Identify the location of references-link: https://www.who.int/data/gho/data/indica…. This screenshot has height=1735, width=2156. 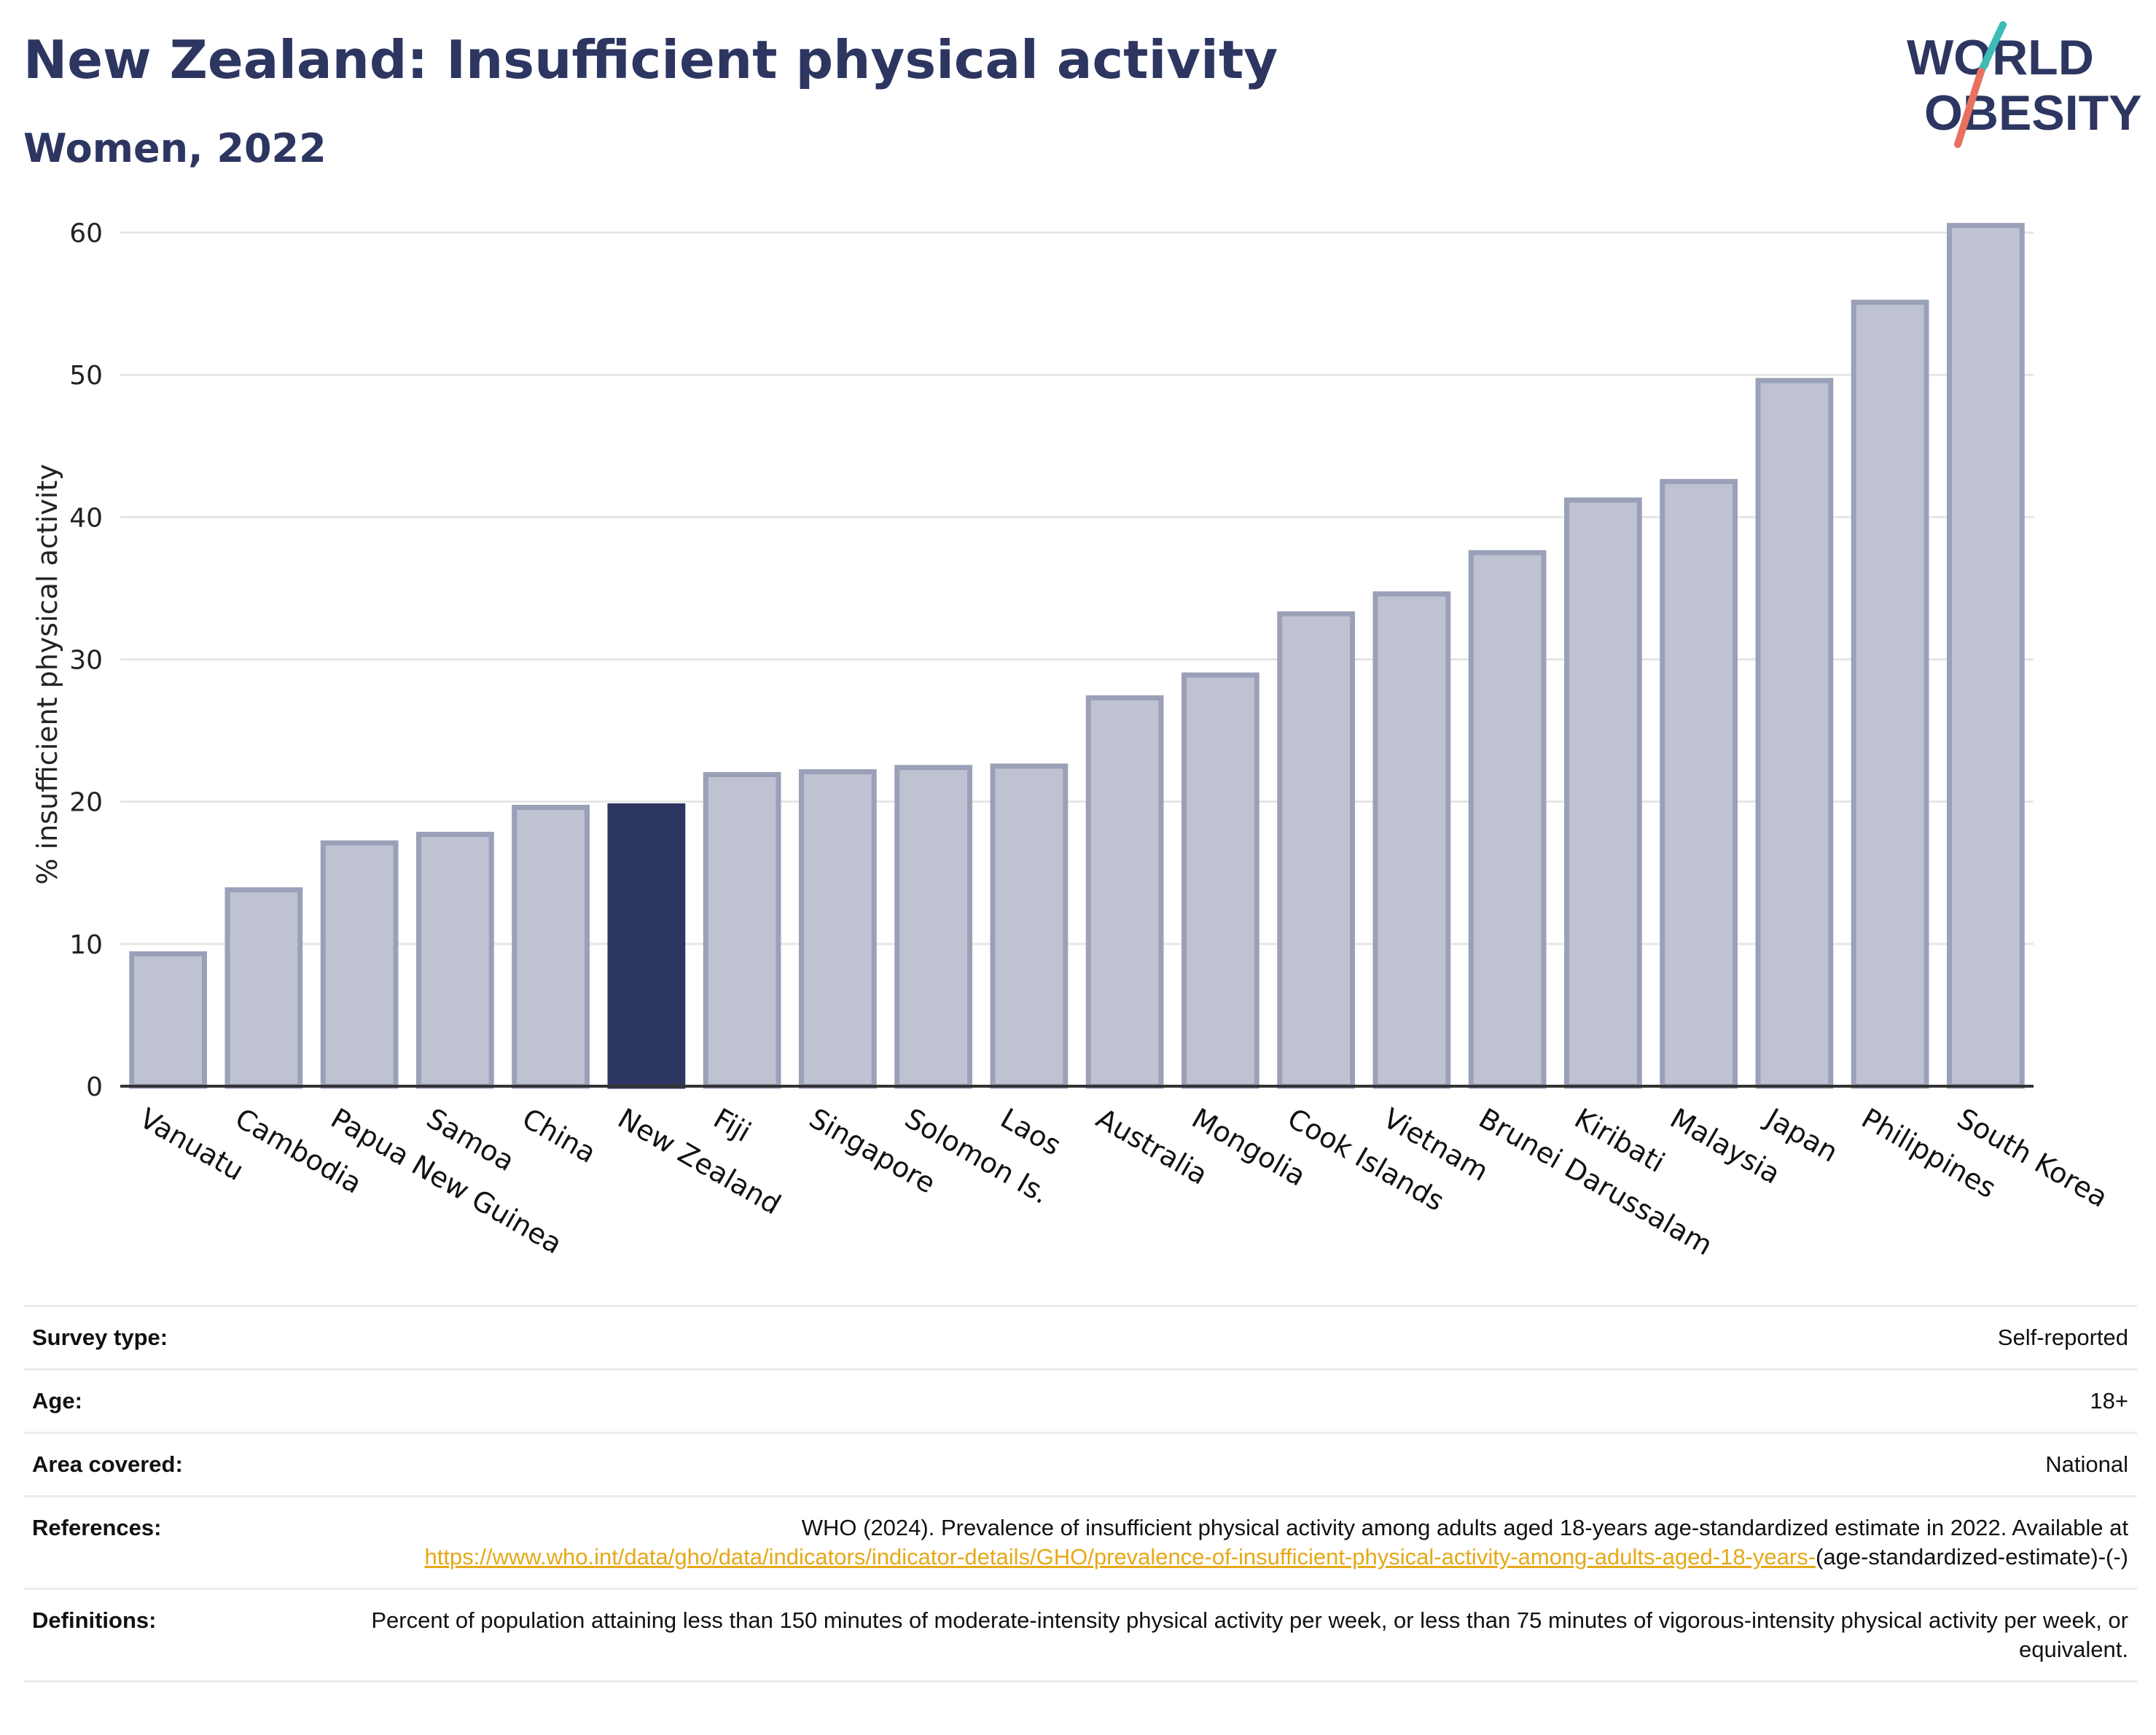
(1120, 1557).